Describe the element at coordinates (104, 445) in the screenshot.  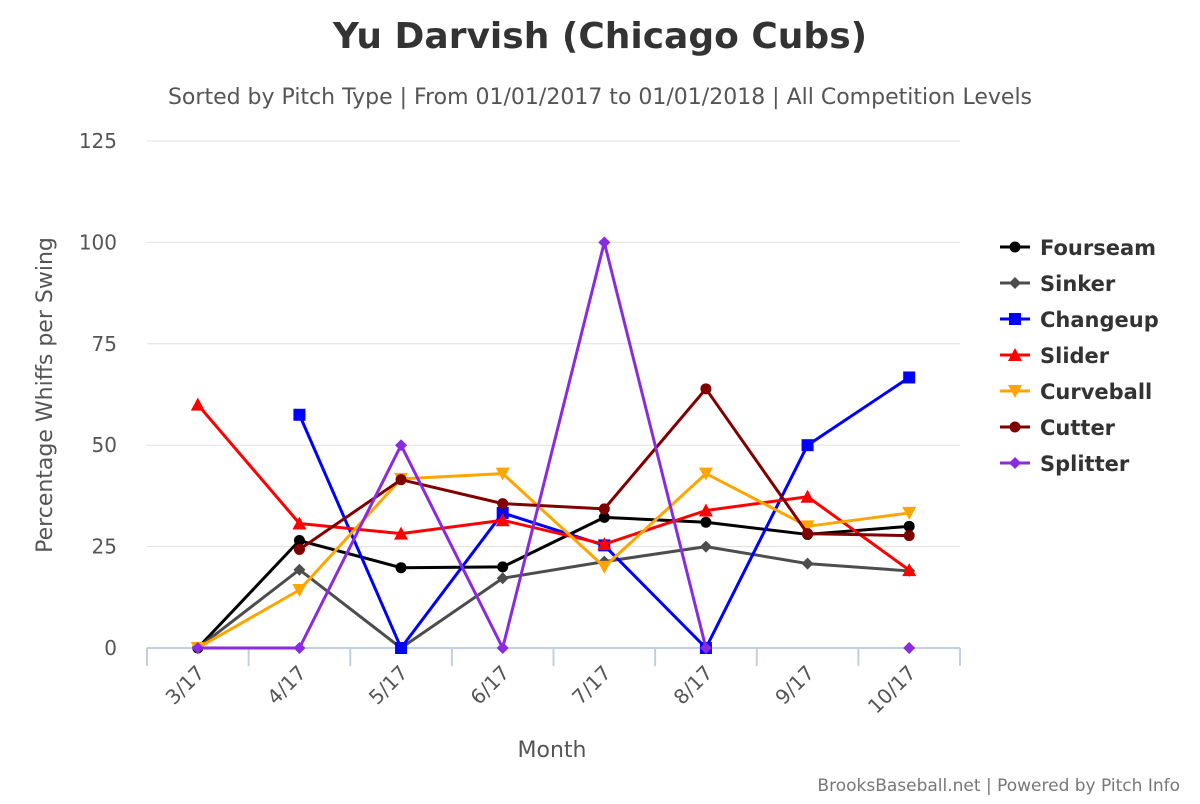
I see `y-tick-label: 50` at that location.